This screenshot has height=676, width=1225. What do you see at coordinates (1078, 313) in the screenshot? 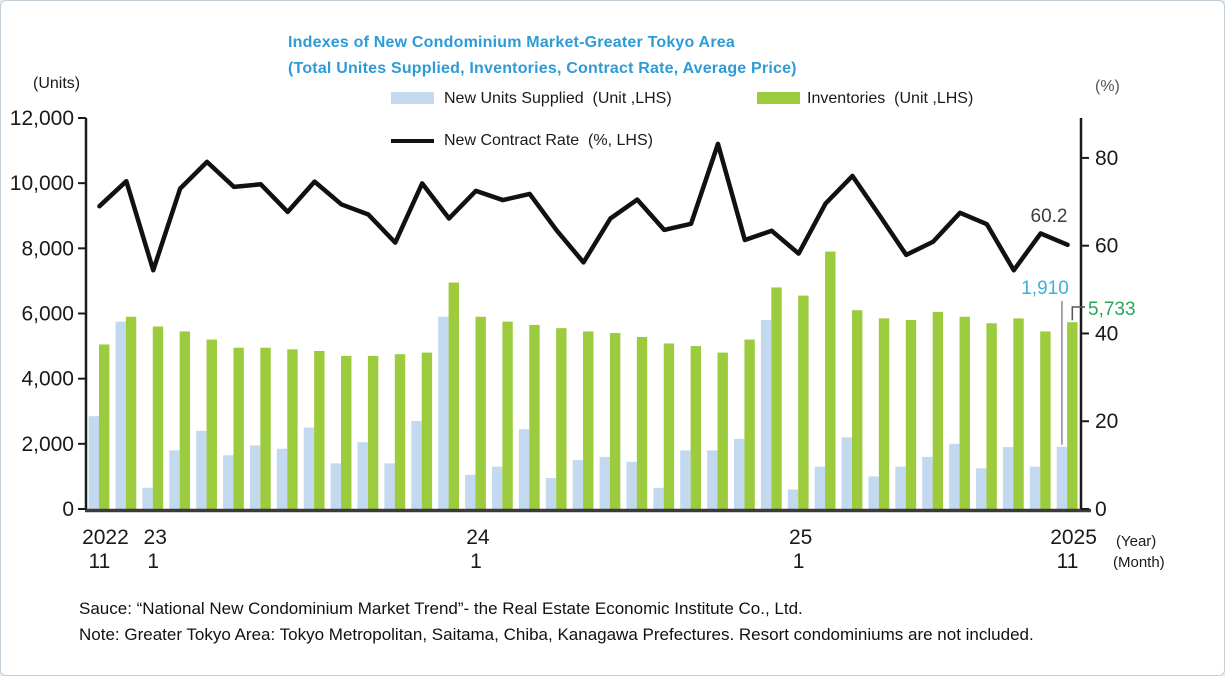
I see `annotation-bracket-inventory` at bounding box center [1078, 313].